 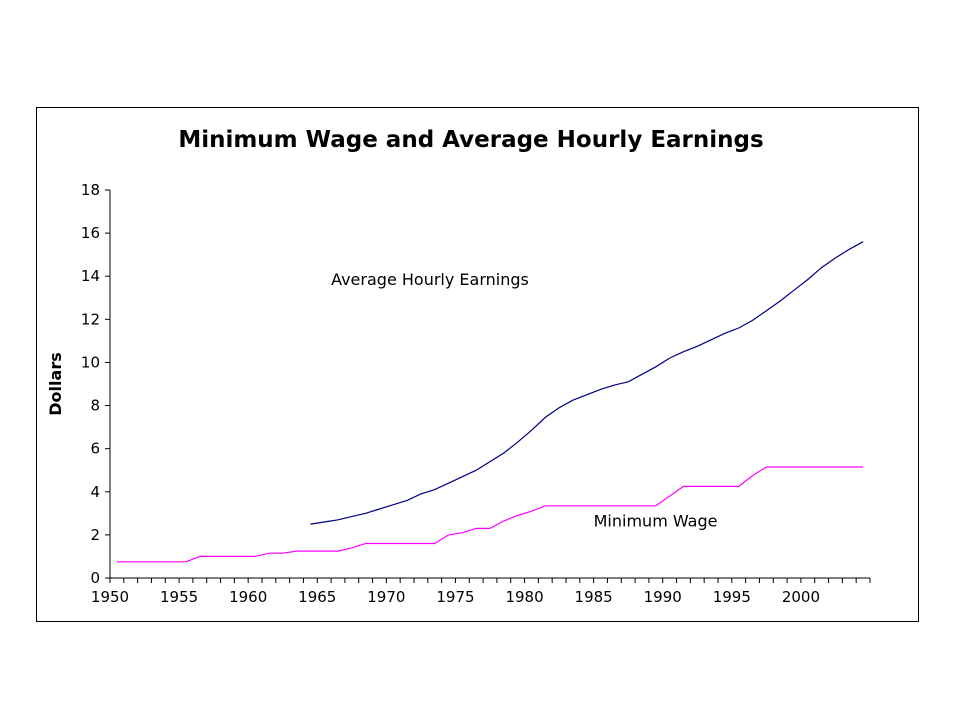 What do you see at coordinates (90, 319) in the screenshot?
I see `y-tick-label: 12` at bounding box center [90, 319].